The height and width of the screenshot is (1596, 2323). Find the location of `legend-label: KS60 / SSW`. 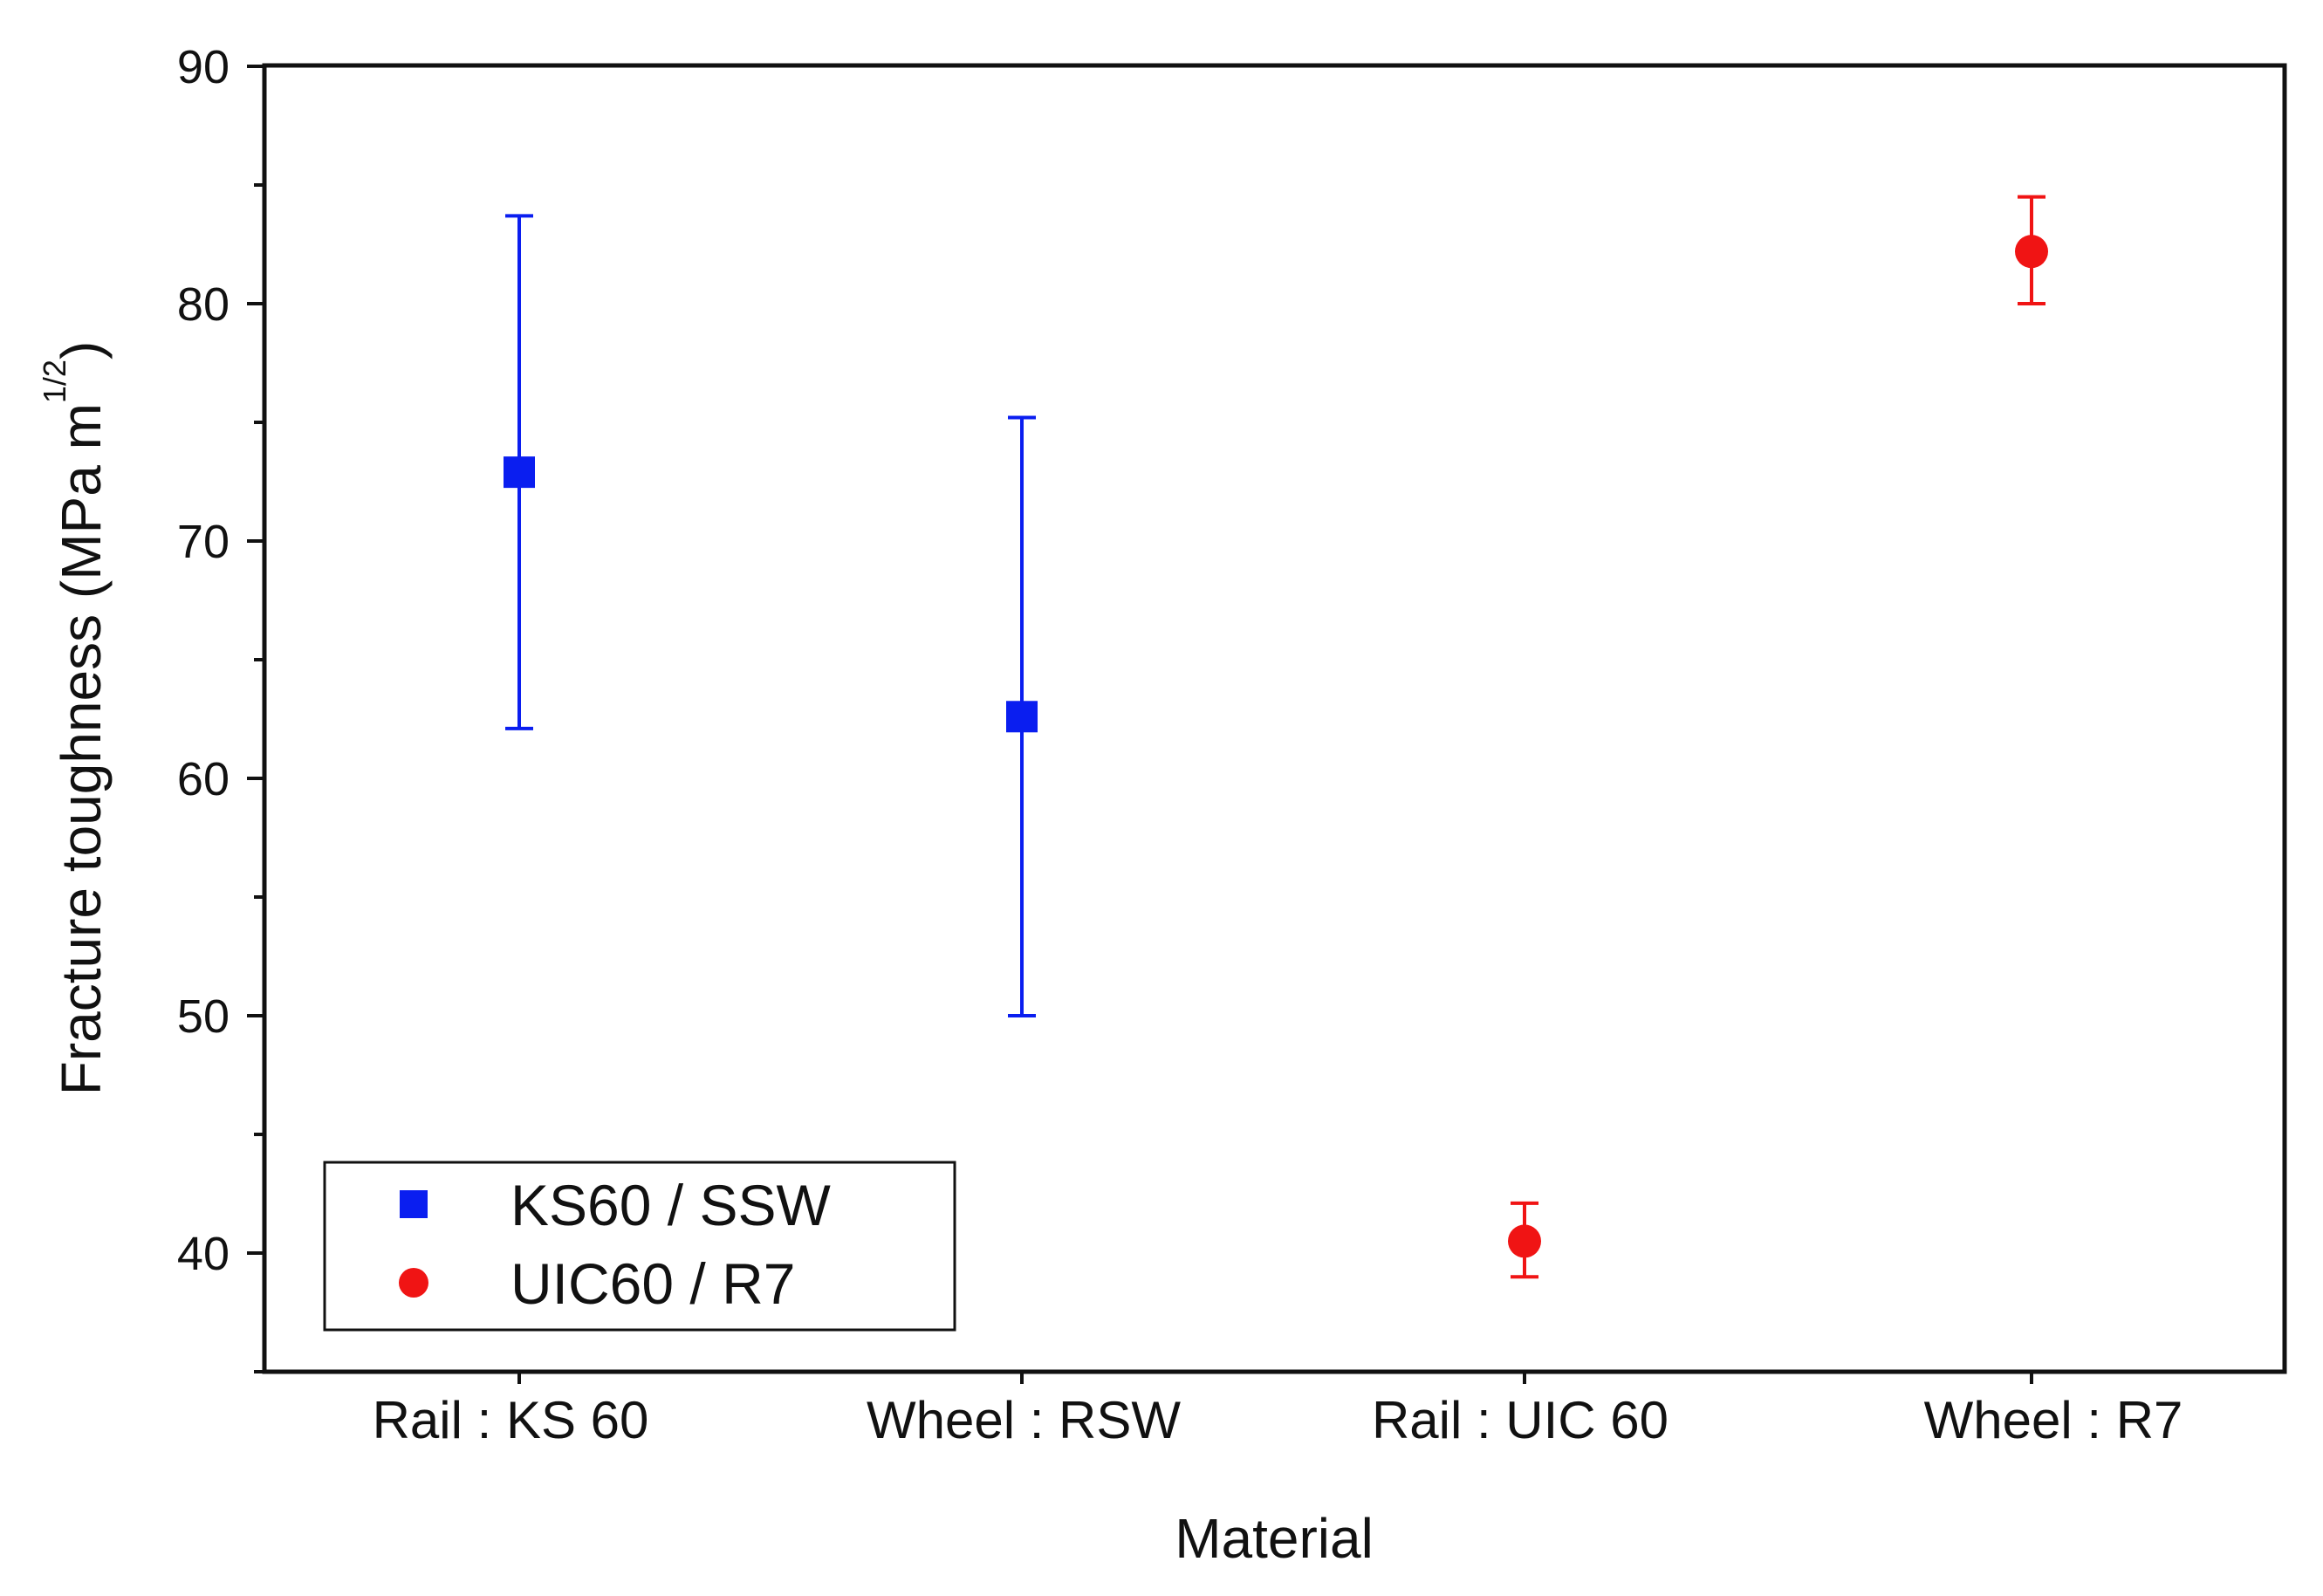

legend-label: KS60 / SSW is located at coordinates (672, 1205).